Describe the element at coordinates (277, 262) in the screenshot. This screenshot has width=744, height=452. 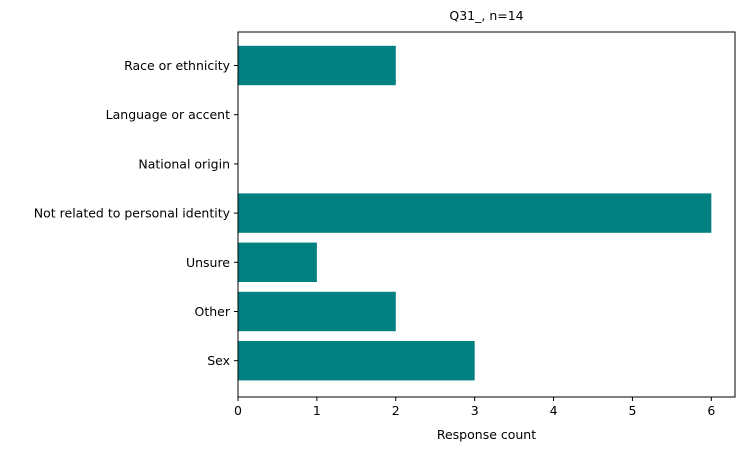
I see `bar-unsure` at that location.